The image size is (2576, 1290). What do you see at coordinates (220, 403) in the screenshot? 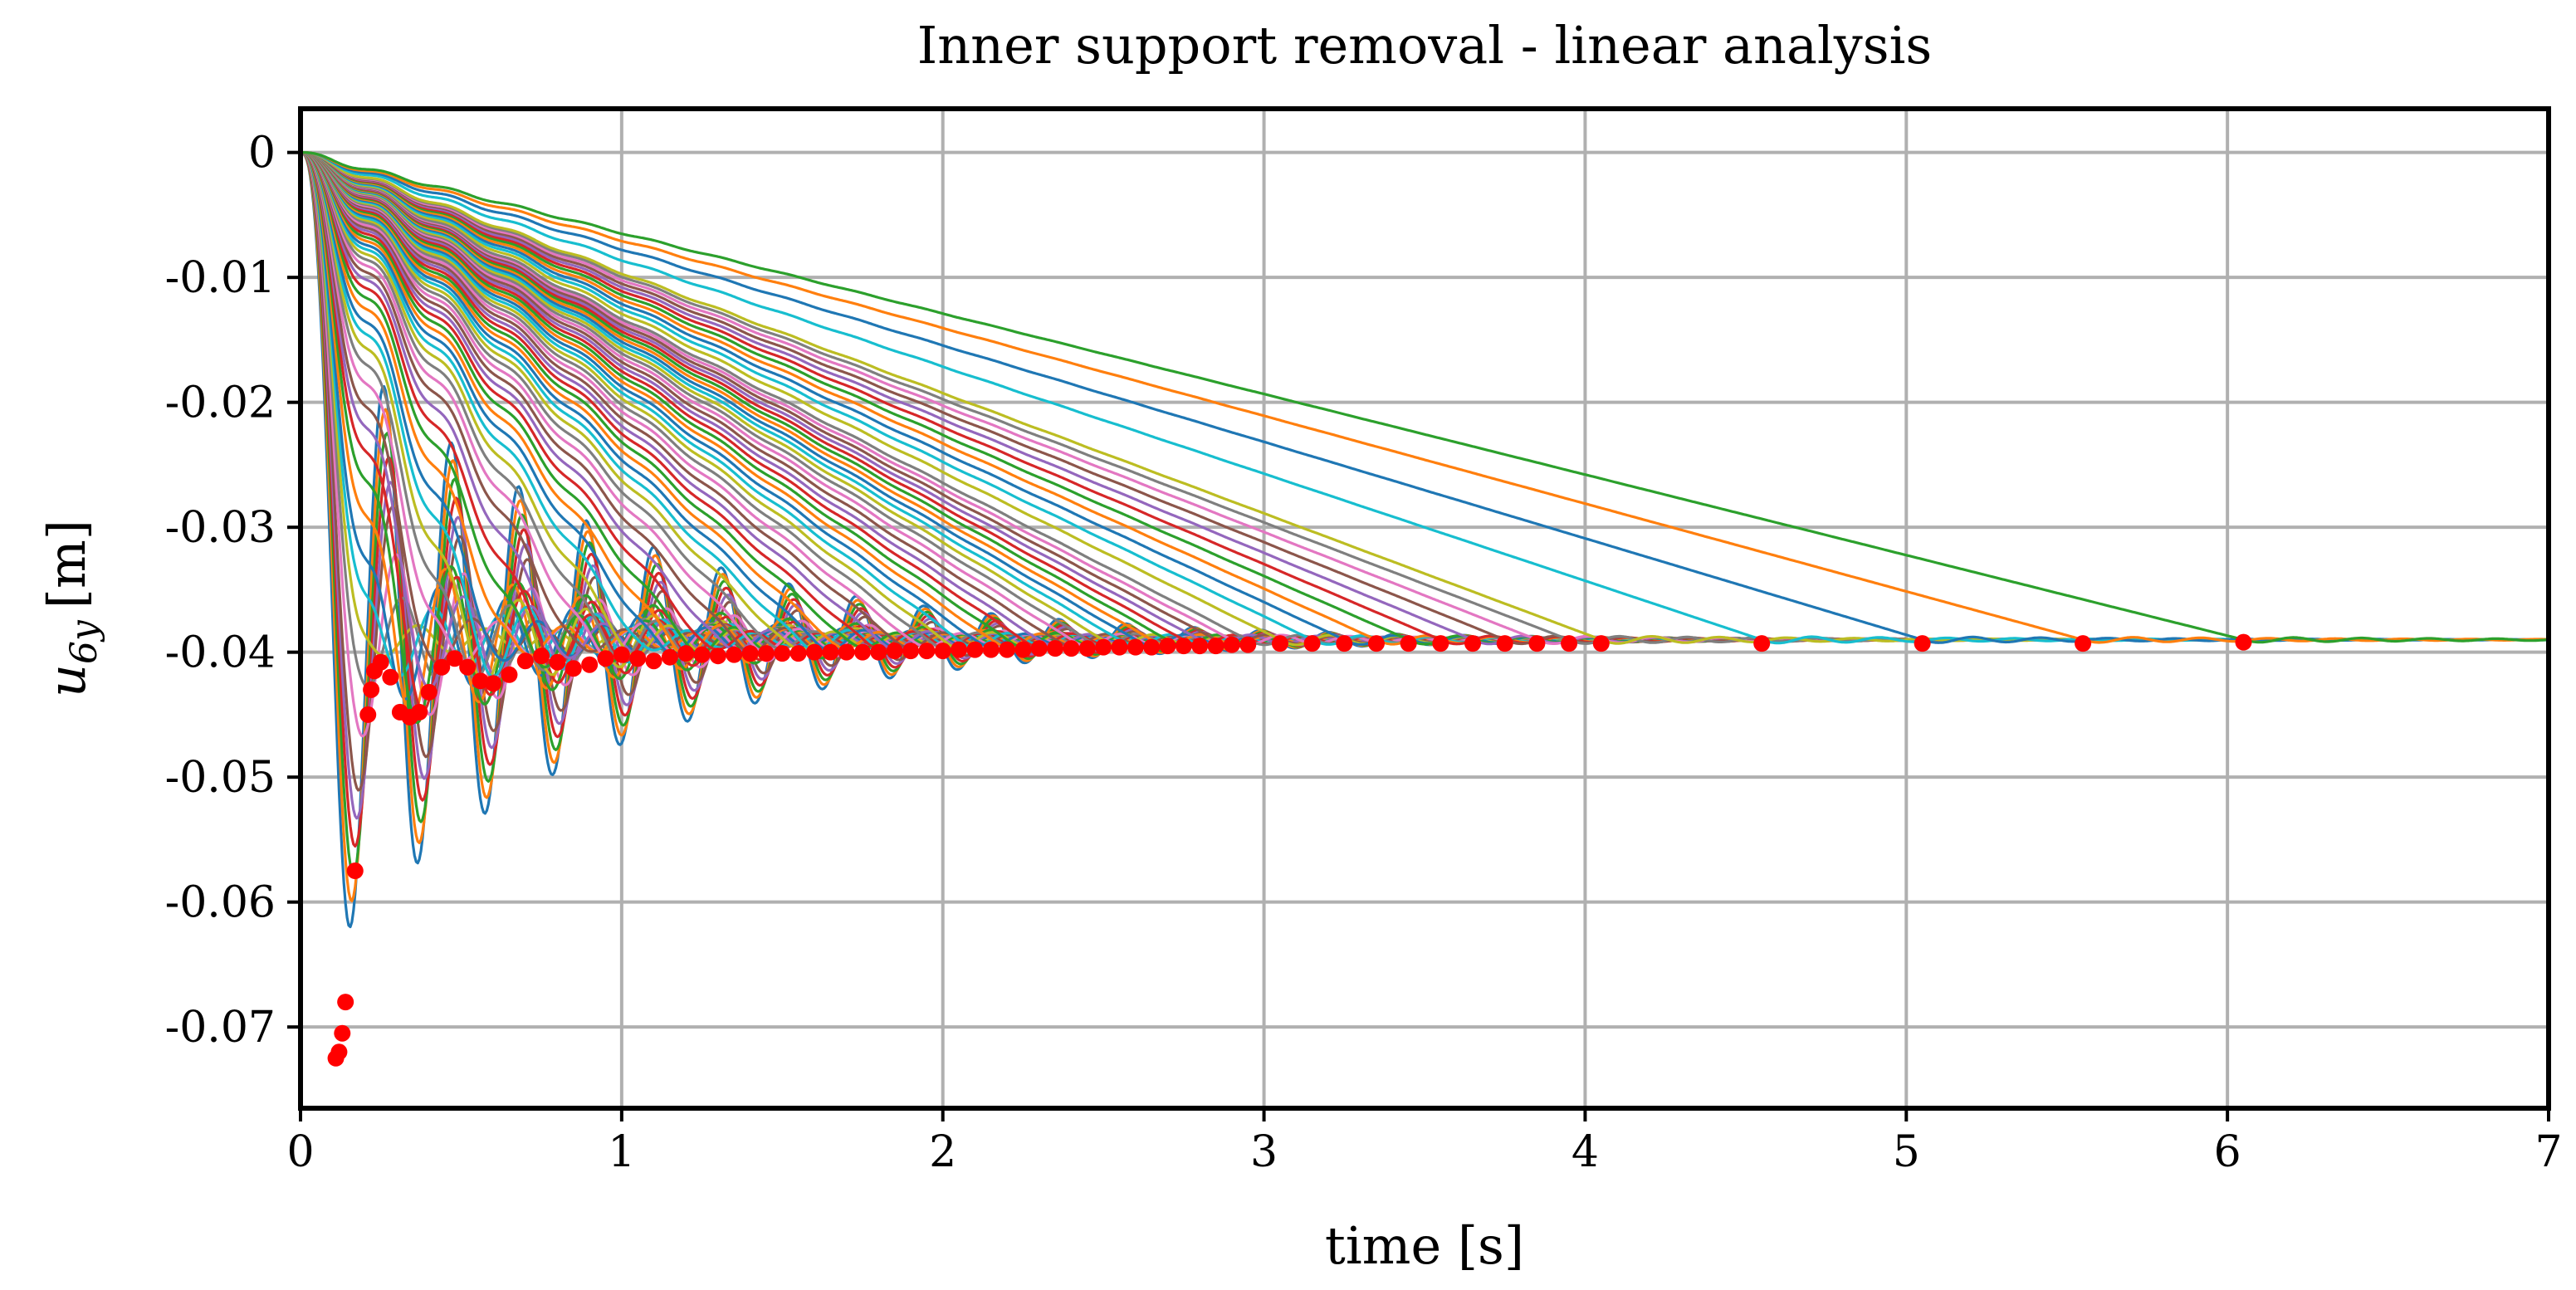
I see `y-tick-label: -0.02` at bounding box center [220, 403].